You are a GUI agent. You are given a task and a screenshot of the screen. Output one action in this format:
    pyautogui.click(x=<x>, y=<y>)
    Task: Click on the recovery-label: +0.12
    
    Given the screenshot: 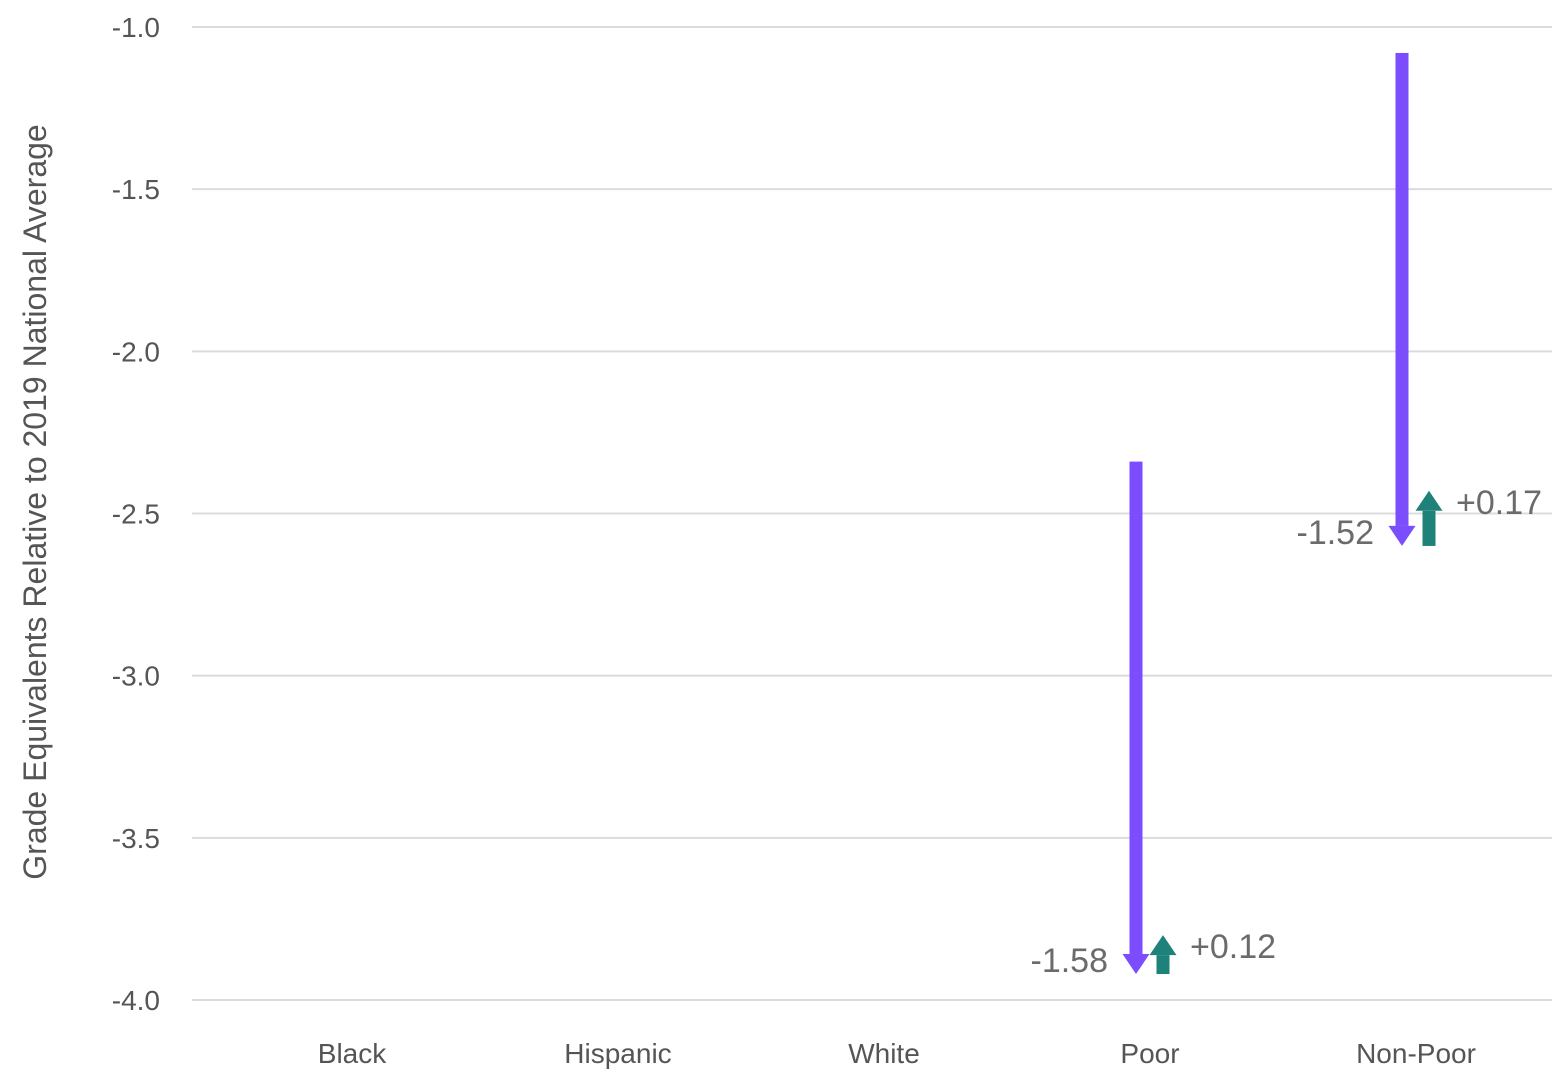 What is the action you would take?
    pyautogui.click(x=1233, y=947)
    